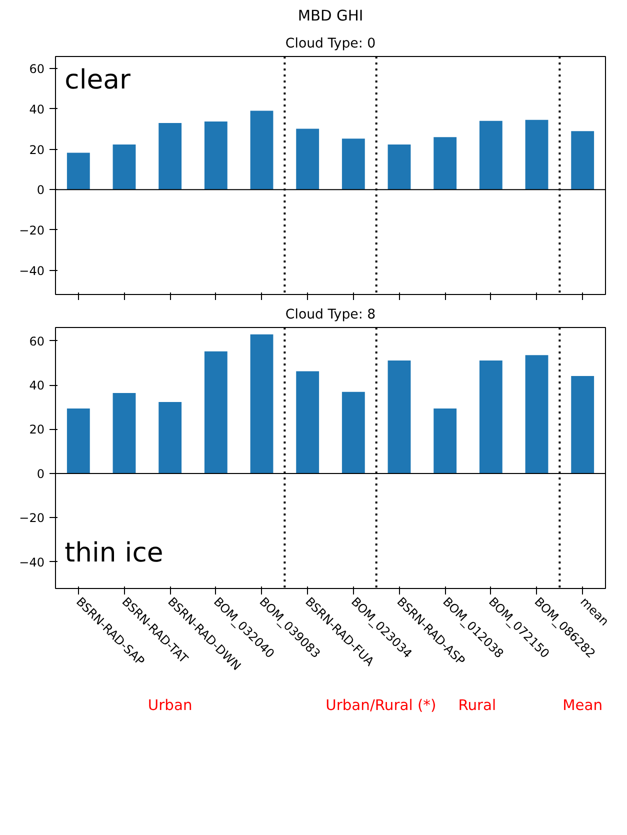 The width and height of the screenshot is (627, 835). Describe the element at coordinates (114, 553) in the screenshot. I see `annotation: thin ice` at that location.